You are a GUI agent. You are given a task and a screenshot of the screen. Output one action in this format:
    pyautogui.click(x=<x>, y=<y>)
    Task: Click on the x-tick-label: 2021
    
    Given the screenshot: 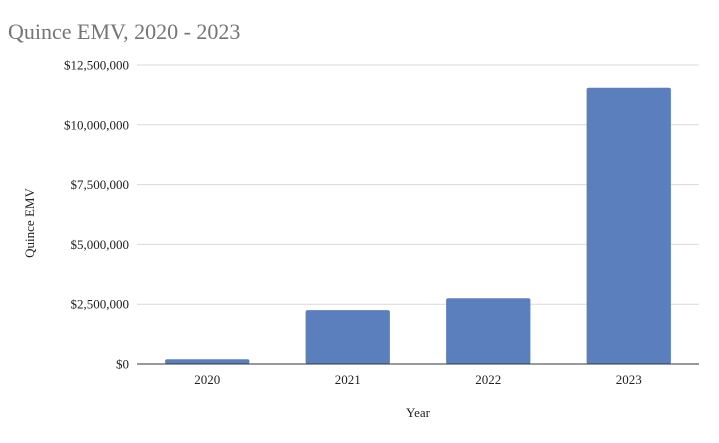 What is the action you would take?
    pyautogui.click(x=348, y=379)
    